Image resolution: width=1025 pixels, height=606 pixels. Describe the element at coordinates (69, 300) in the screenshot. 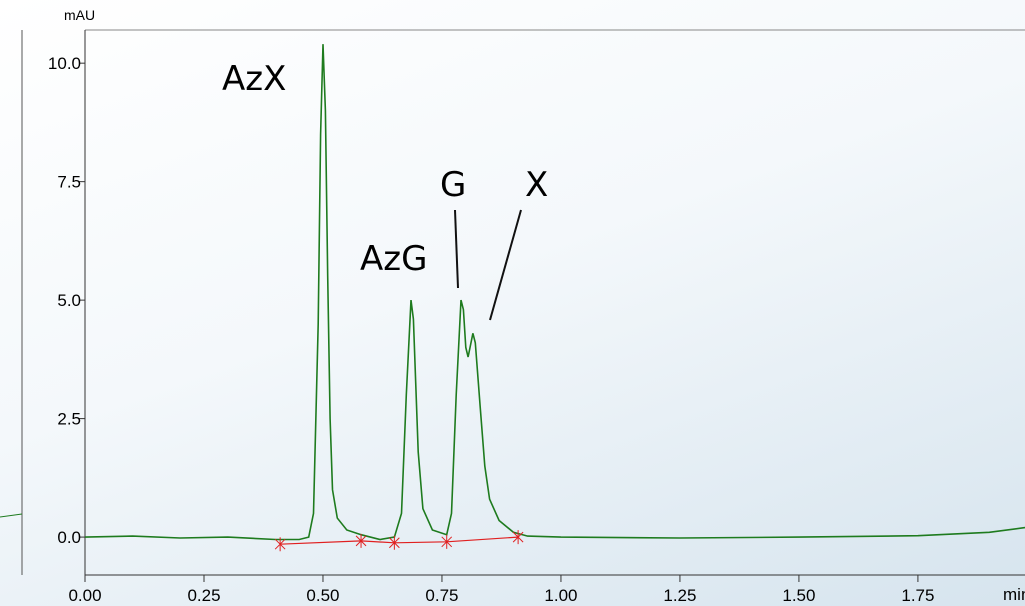

I see `y-tick-label: 5.0` at that location.